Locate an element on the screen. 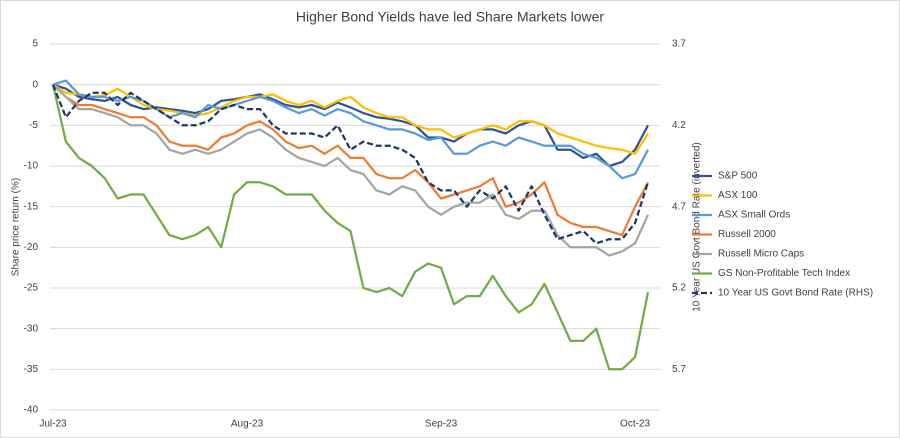 The image size is (900, 438). y-axis-title: Share price return (%) is located at coordinates (16, 227).